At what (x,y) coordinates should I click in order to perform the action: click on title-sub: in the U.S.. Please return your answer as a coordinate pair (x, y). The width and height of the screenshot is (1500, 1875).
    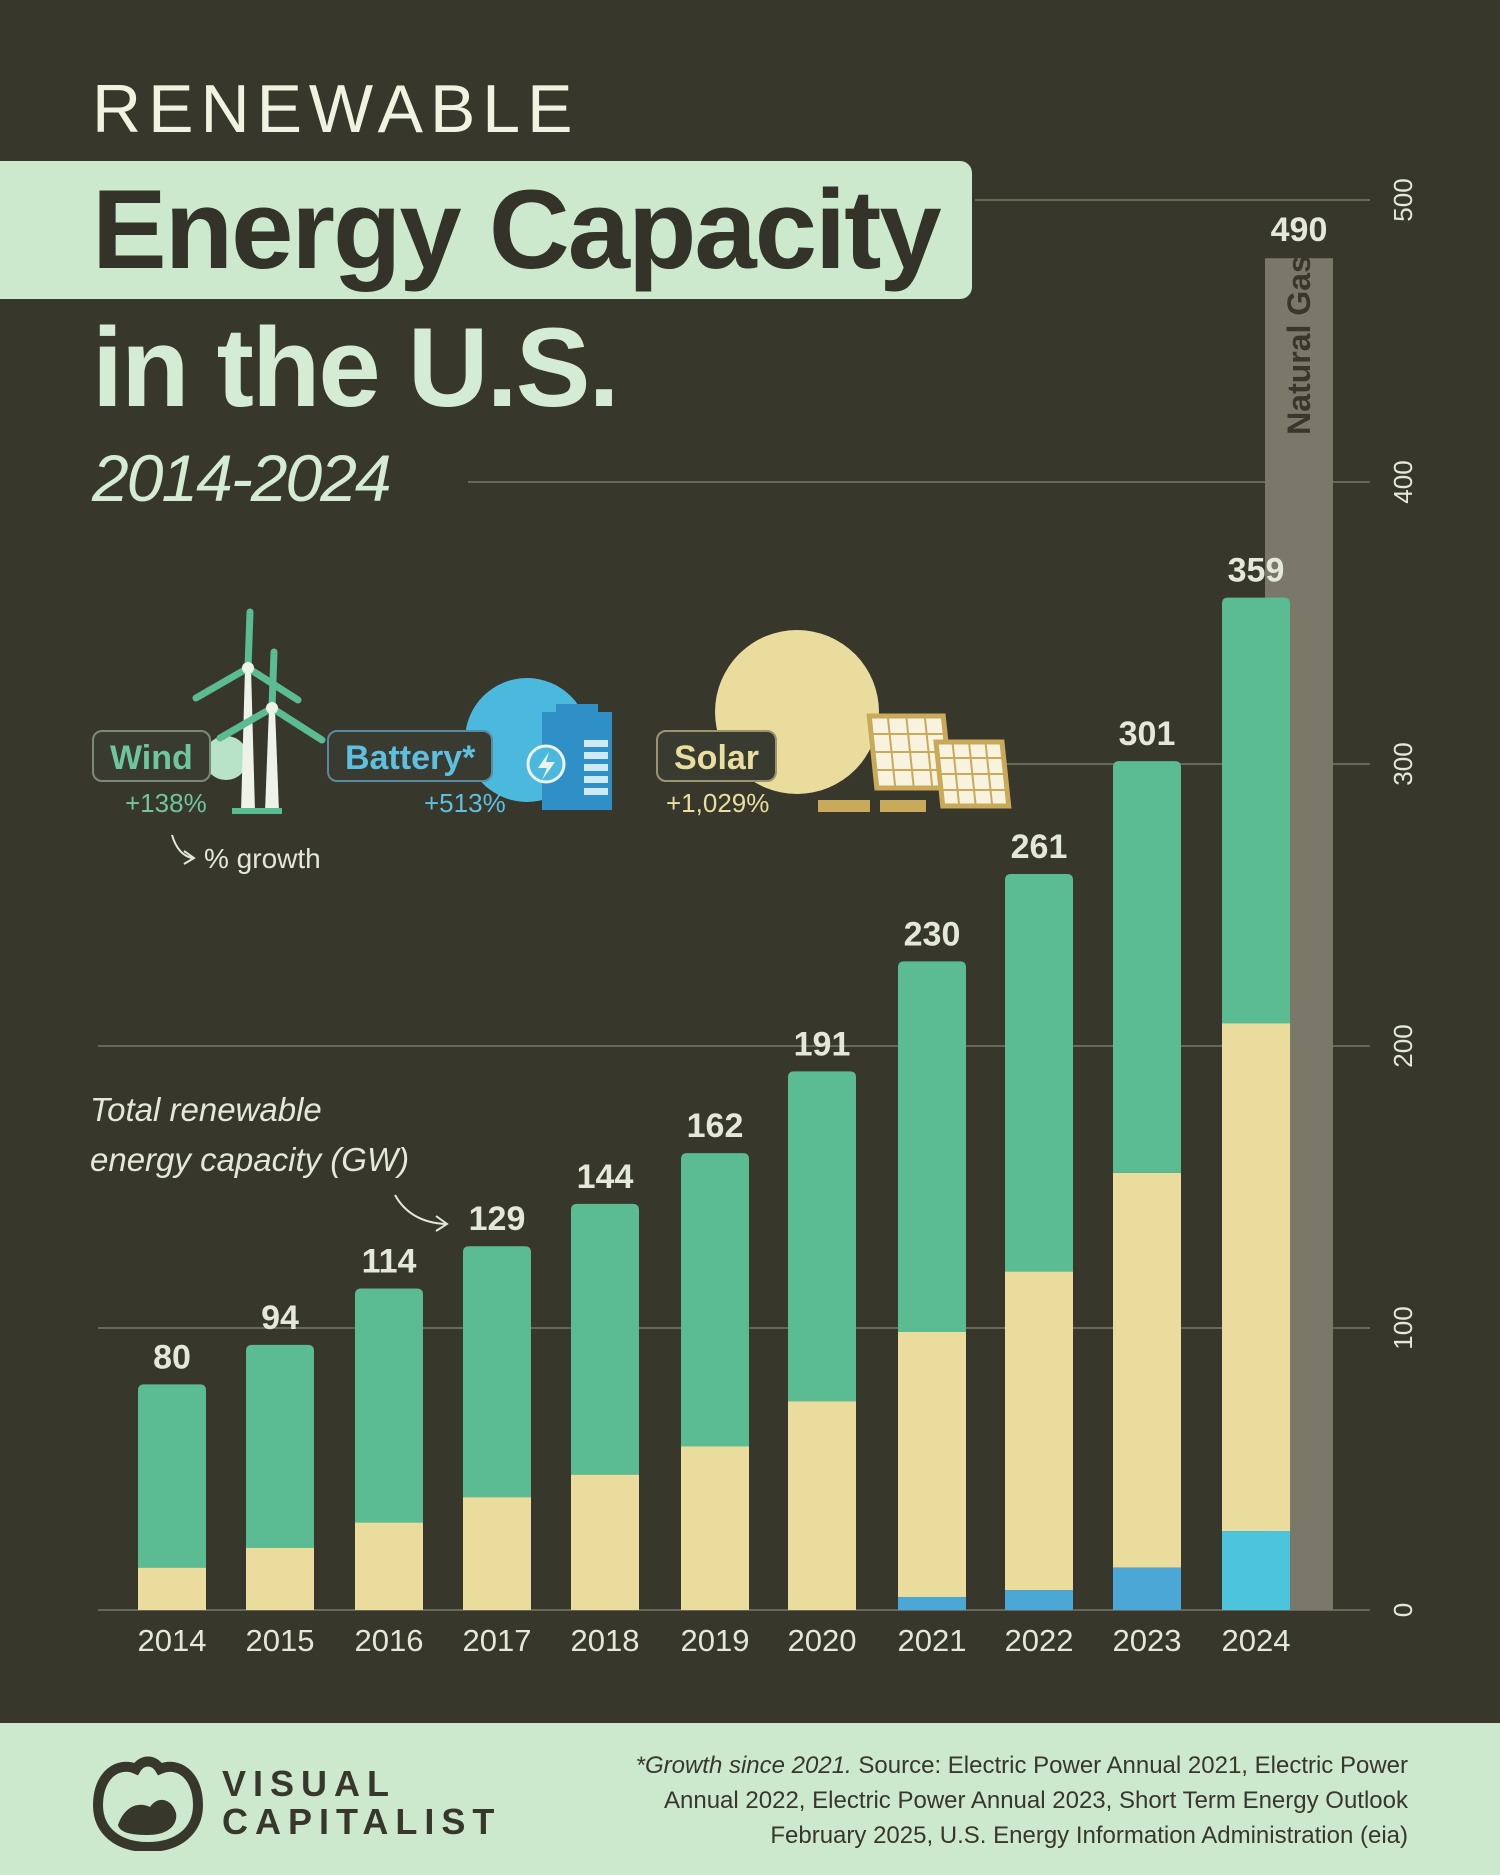
    Looking at the image, I should click on (356, 367).